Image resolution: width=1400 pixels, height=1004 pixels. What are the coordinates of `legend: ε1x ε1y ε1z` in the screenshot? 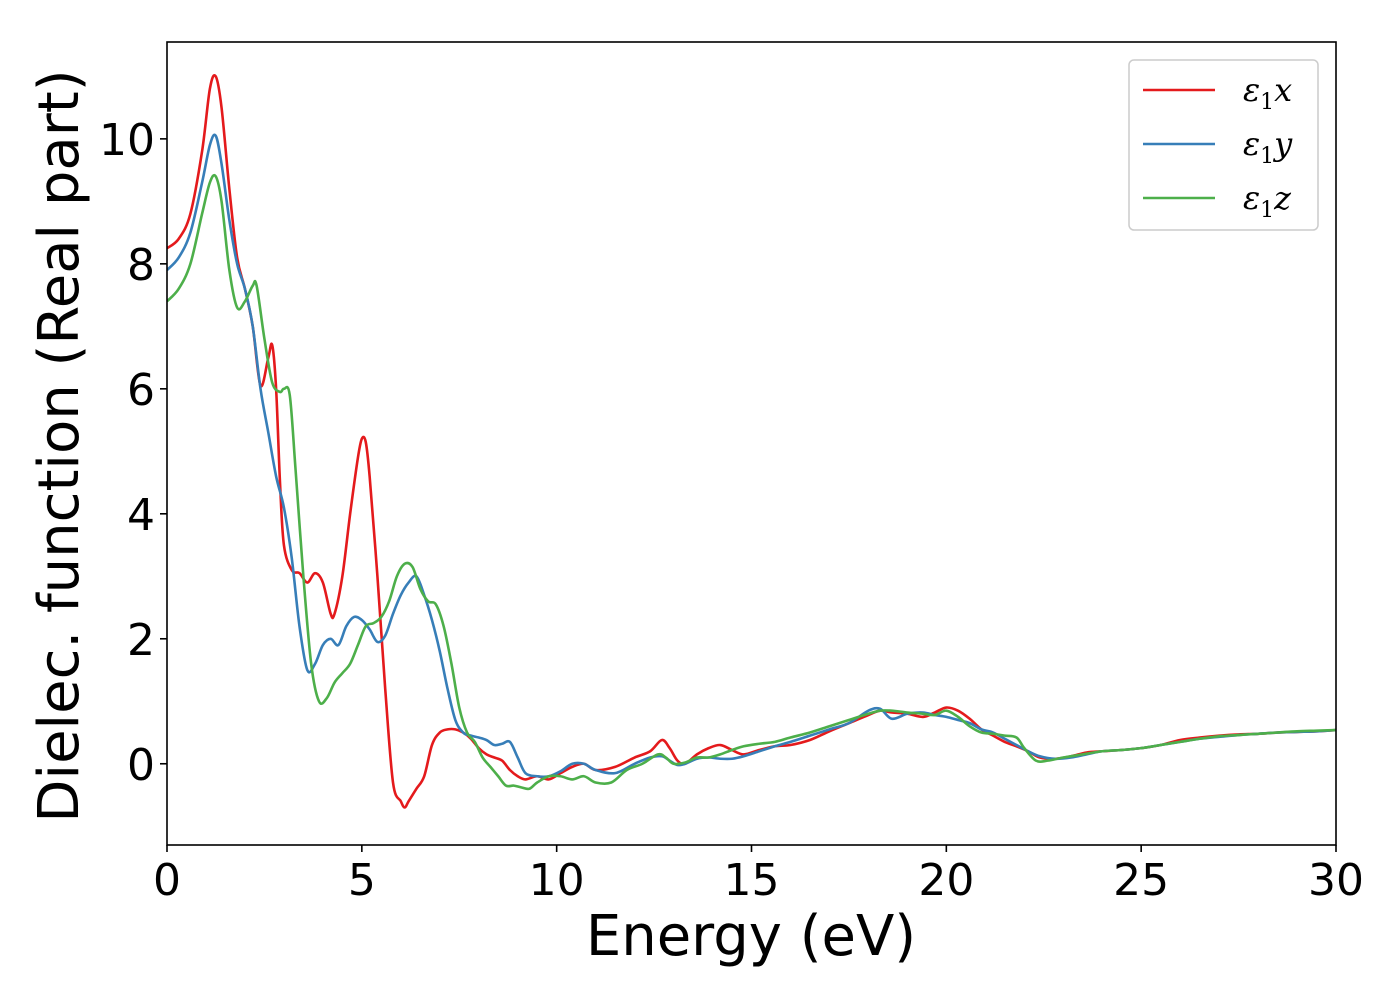 It's located at (1223, 145).